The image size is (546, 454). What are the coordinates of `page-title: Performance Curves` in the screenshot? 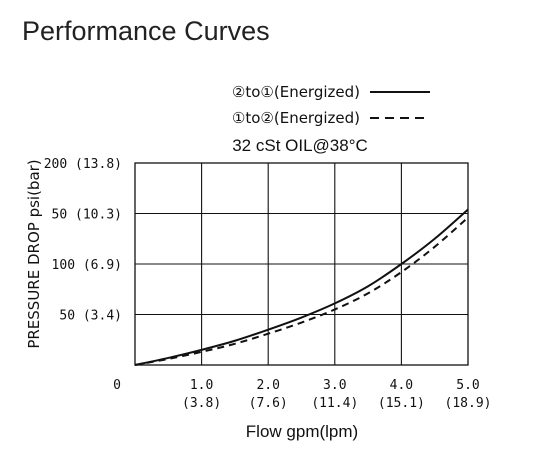 It's located at (146, 31).